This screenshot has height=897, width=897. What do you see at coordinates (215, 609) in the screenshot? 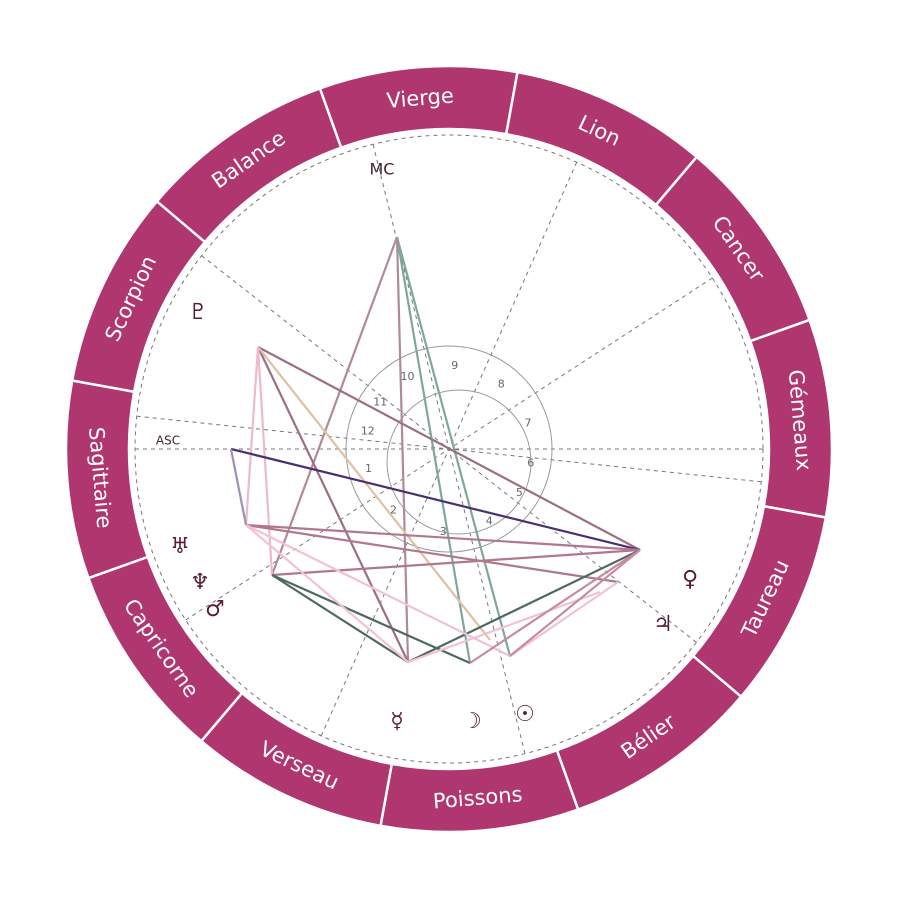
I see `planet-glyph: ♂` at bounding box center [215, 609].